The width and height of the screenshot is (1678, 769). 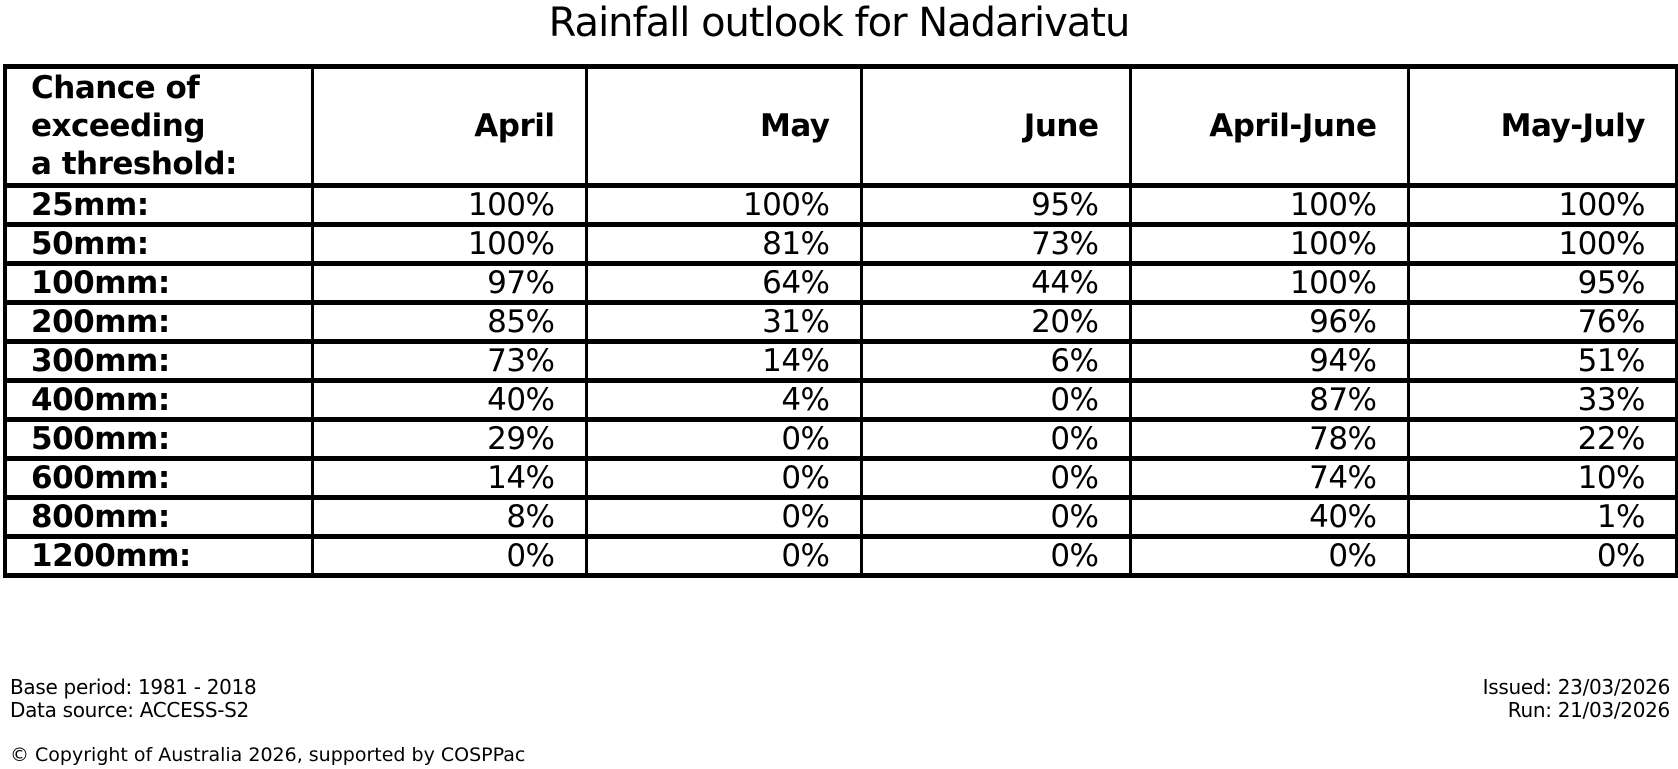 What do you see at coordinates (995, 361) in the screenshot?
I see `value-cell: 6%` at bounding box center [995, 361].